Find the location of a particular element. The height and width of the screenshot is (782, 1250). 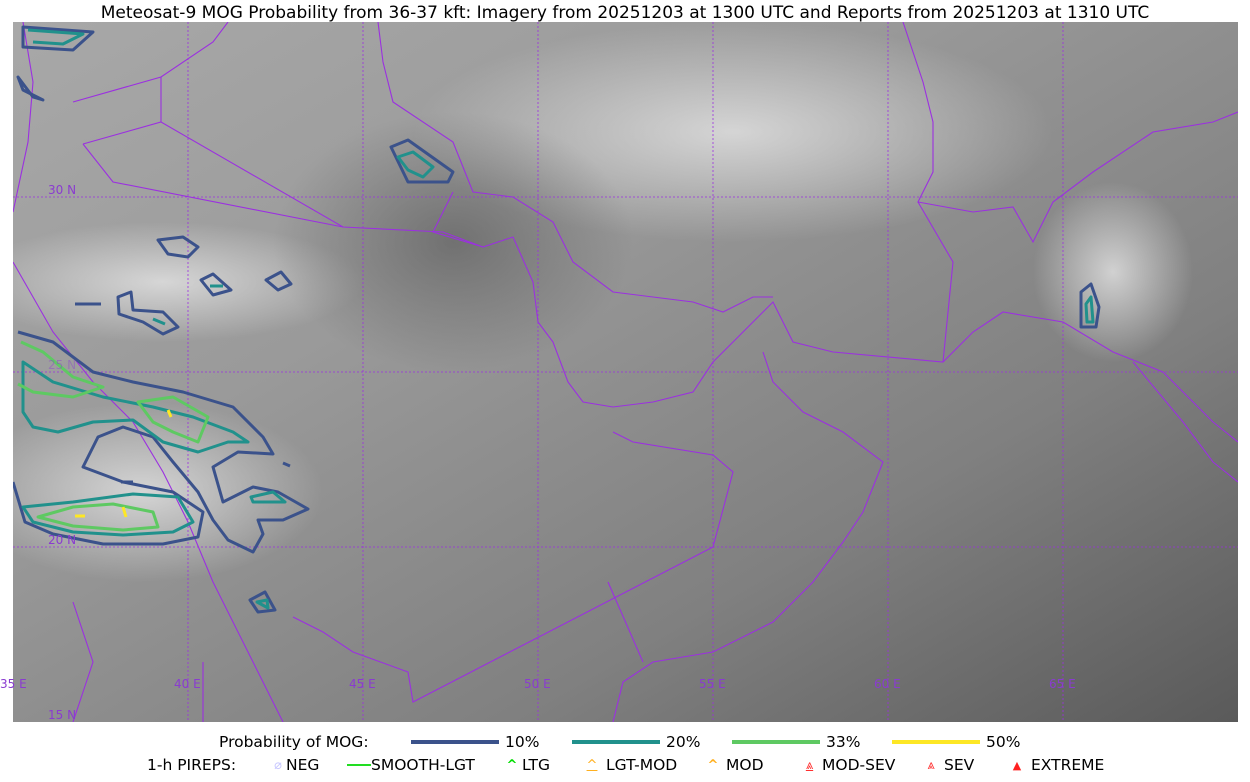

lat-label-30n: 30 N is located at coordinates (62, 190).